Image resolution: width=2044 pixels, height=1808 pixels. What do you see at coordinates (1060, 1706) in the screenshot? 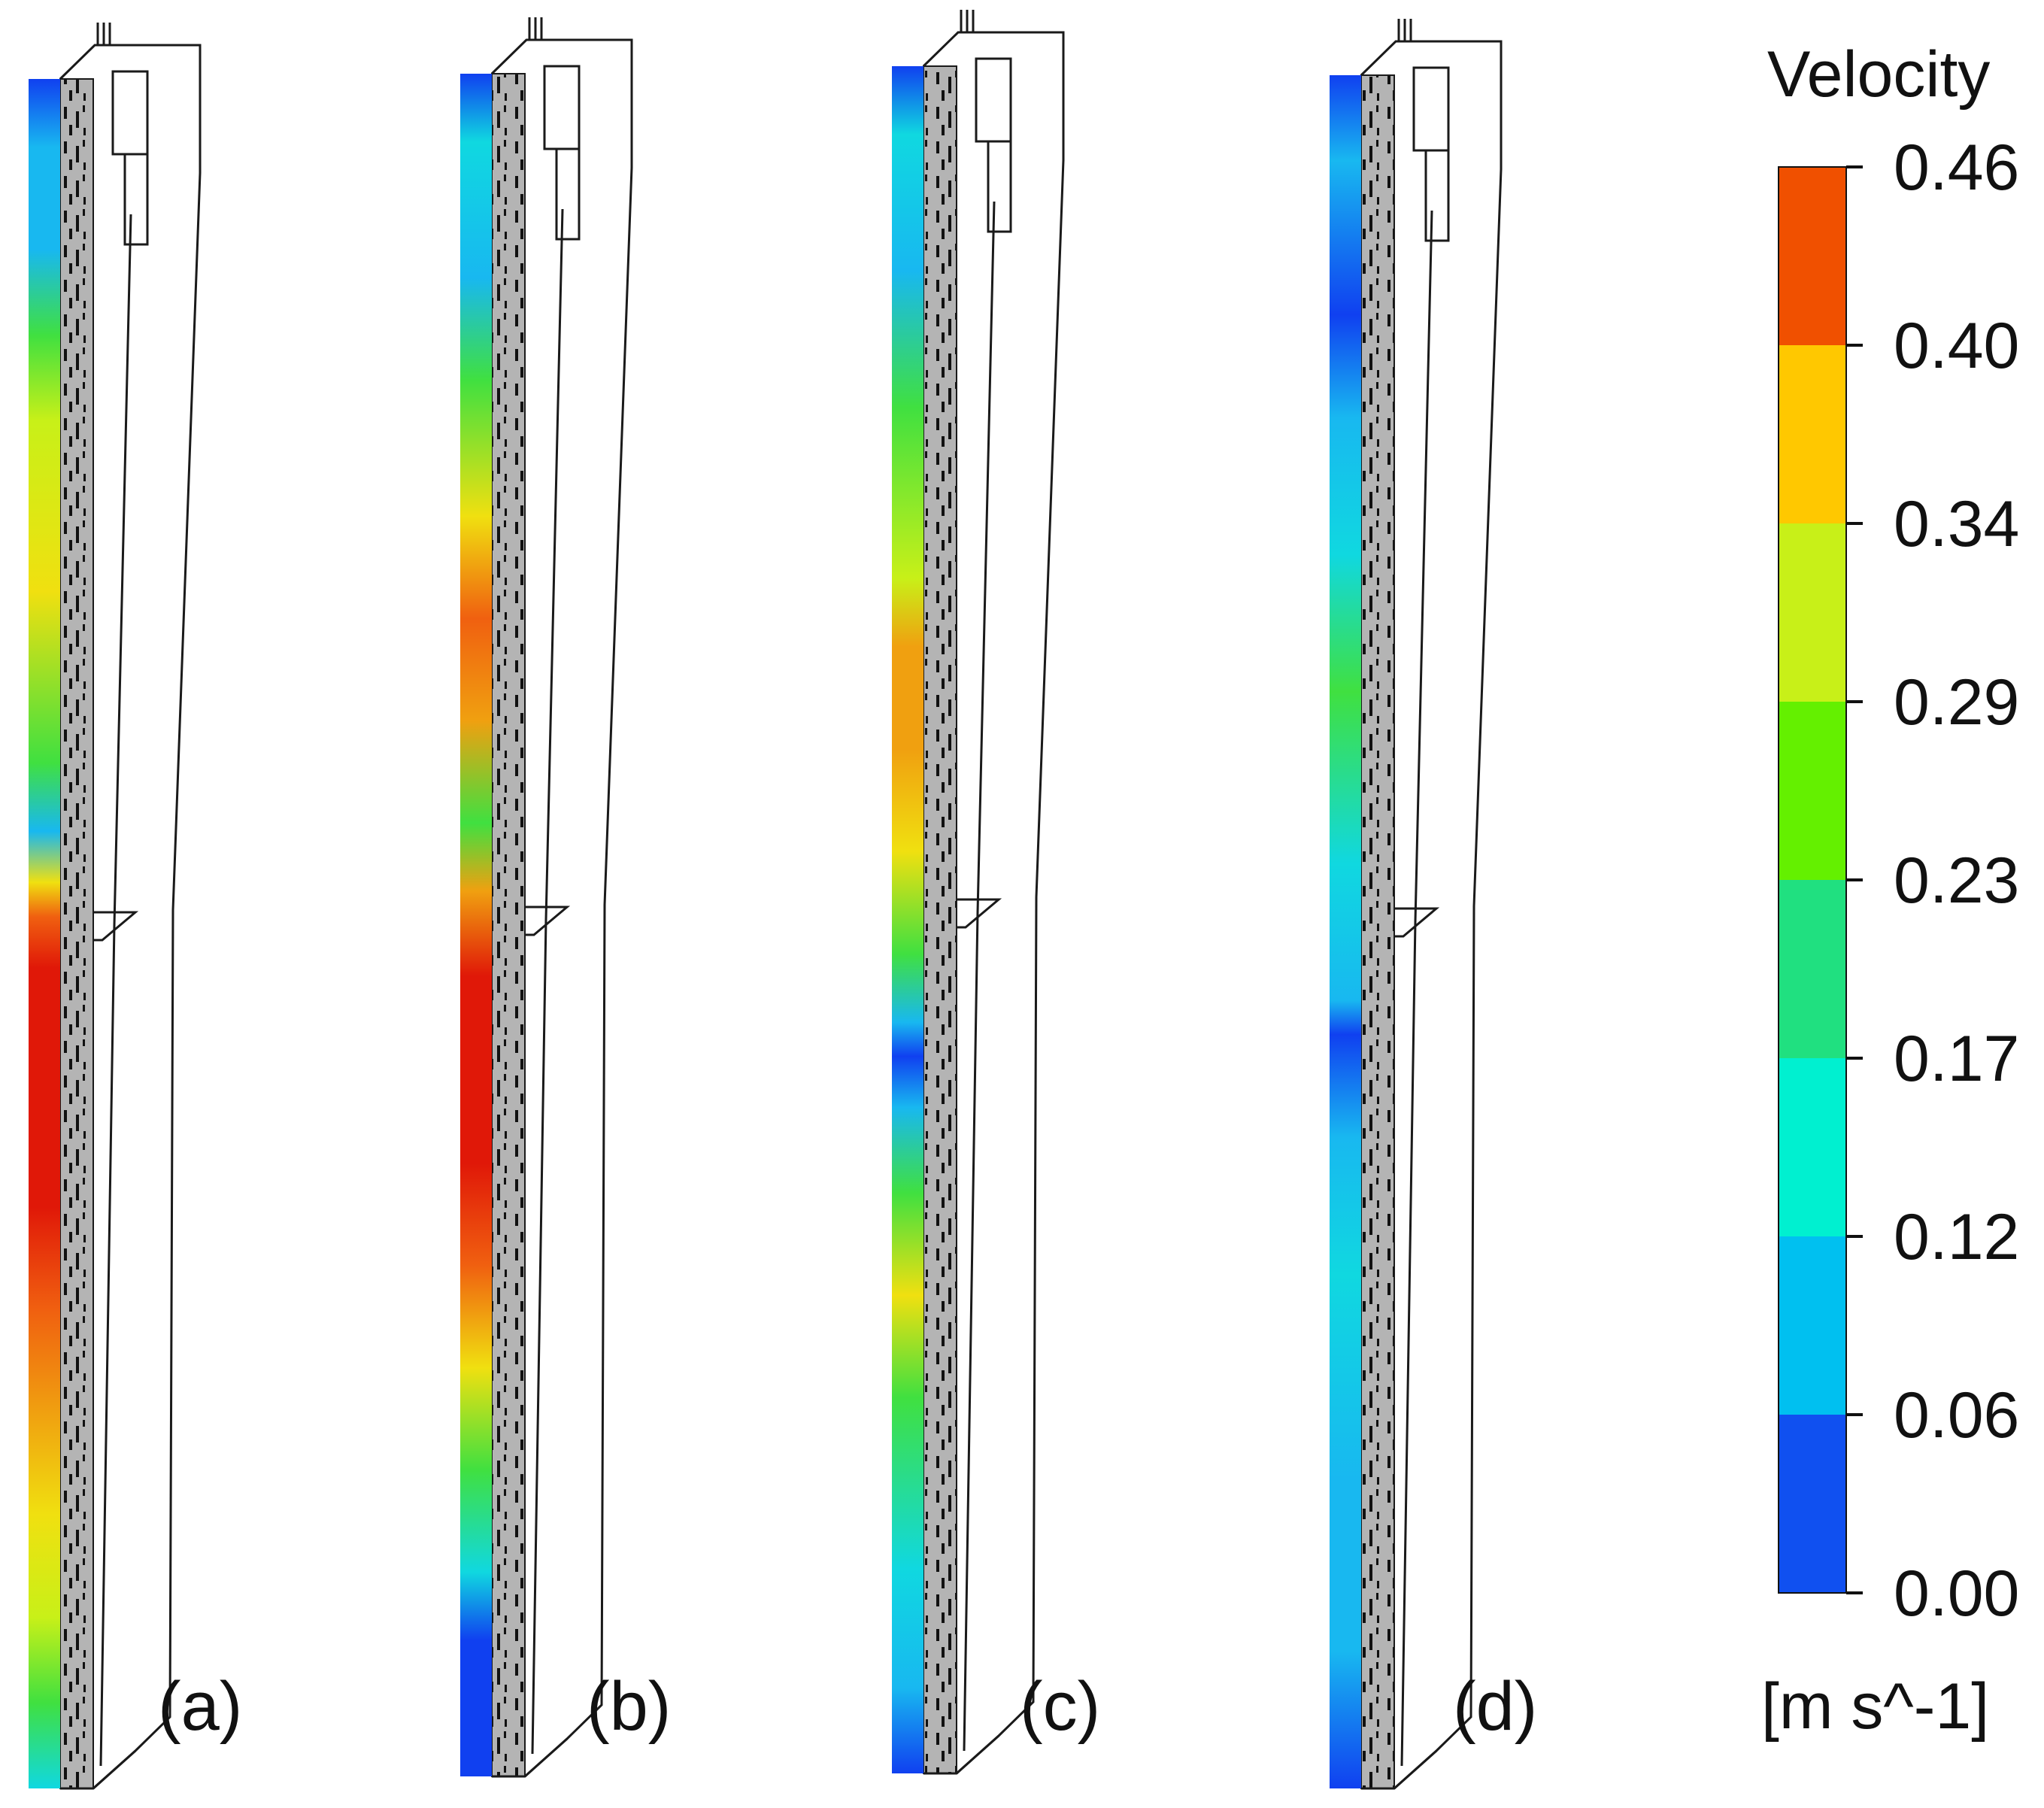
I see `panel-label-c: (c)` at bounding box center [1060, 1706].